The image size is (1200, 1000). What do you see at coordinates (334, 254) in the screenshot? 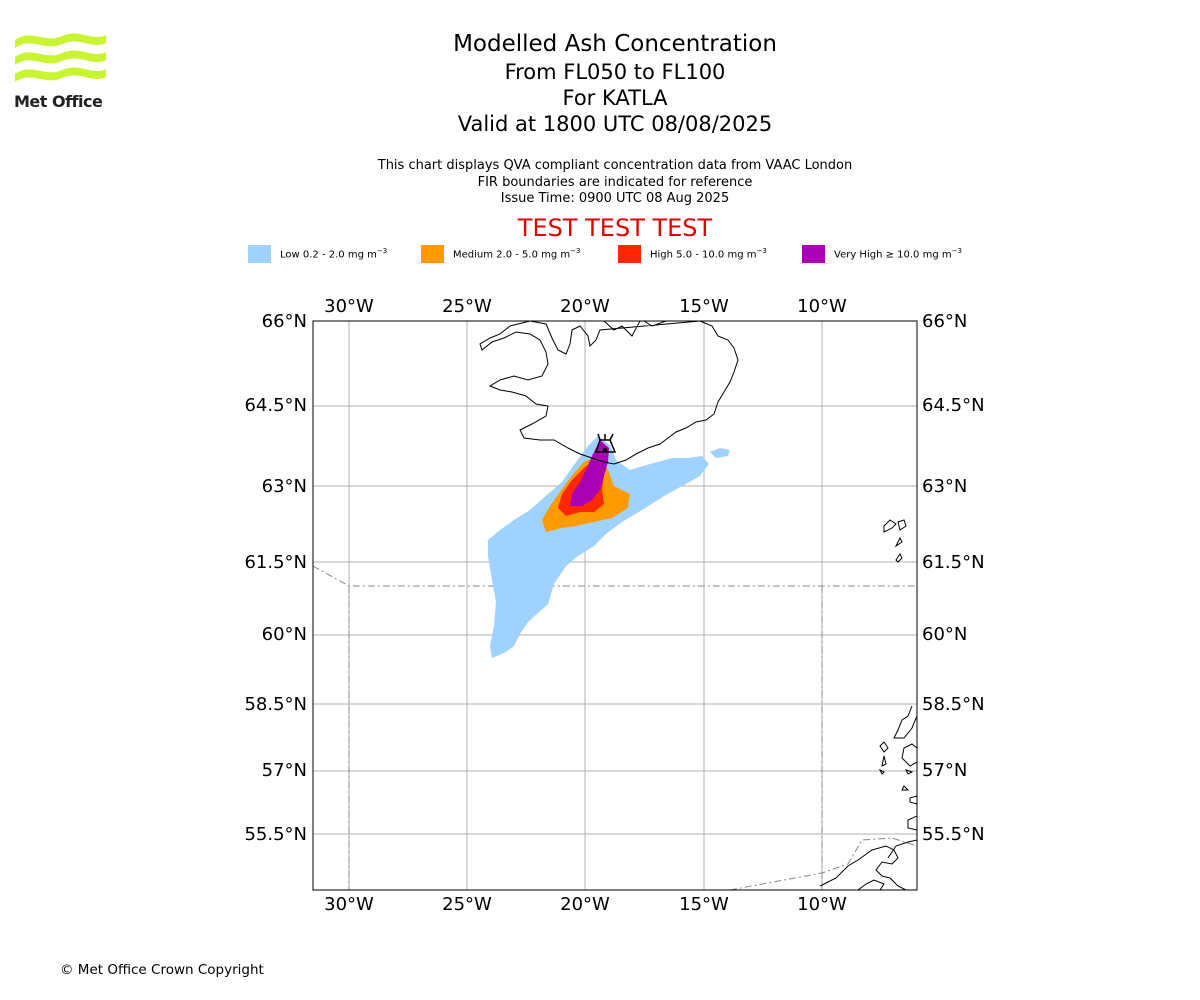
I see `legend-label-low: Low 0.2 - 2.0 mg m−3` at bounding box center [334, 254].